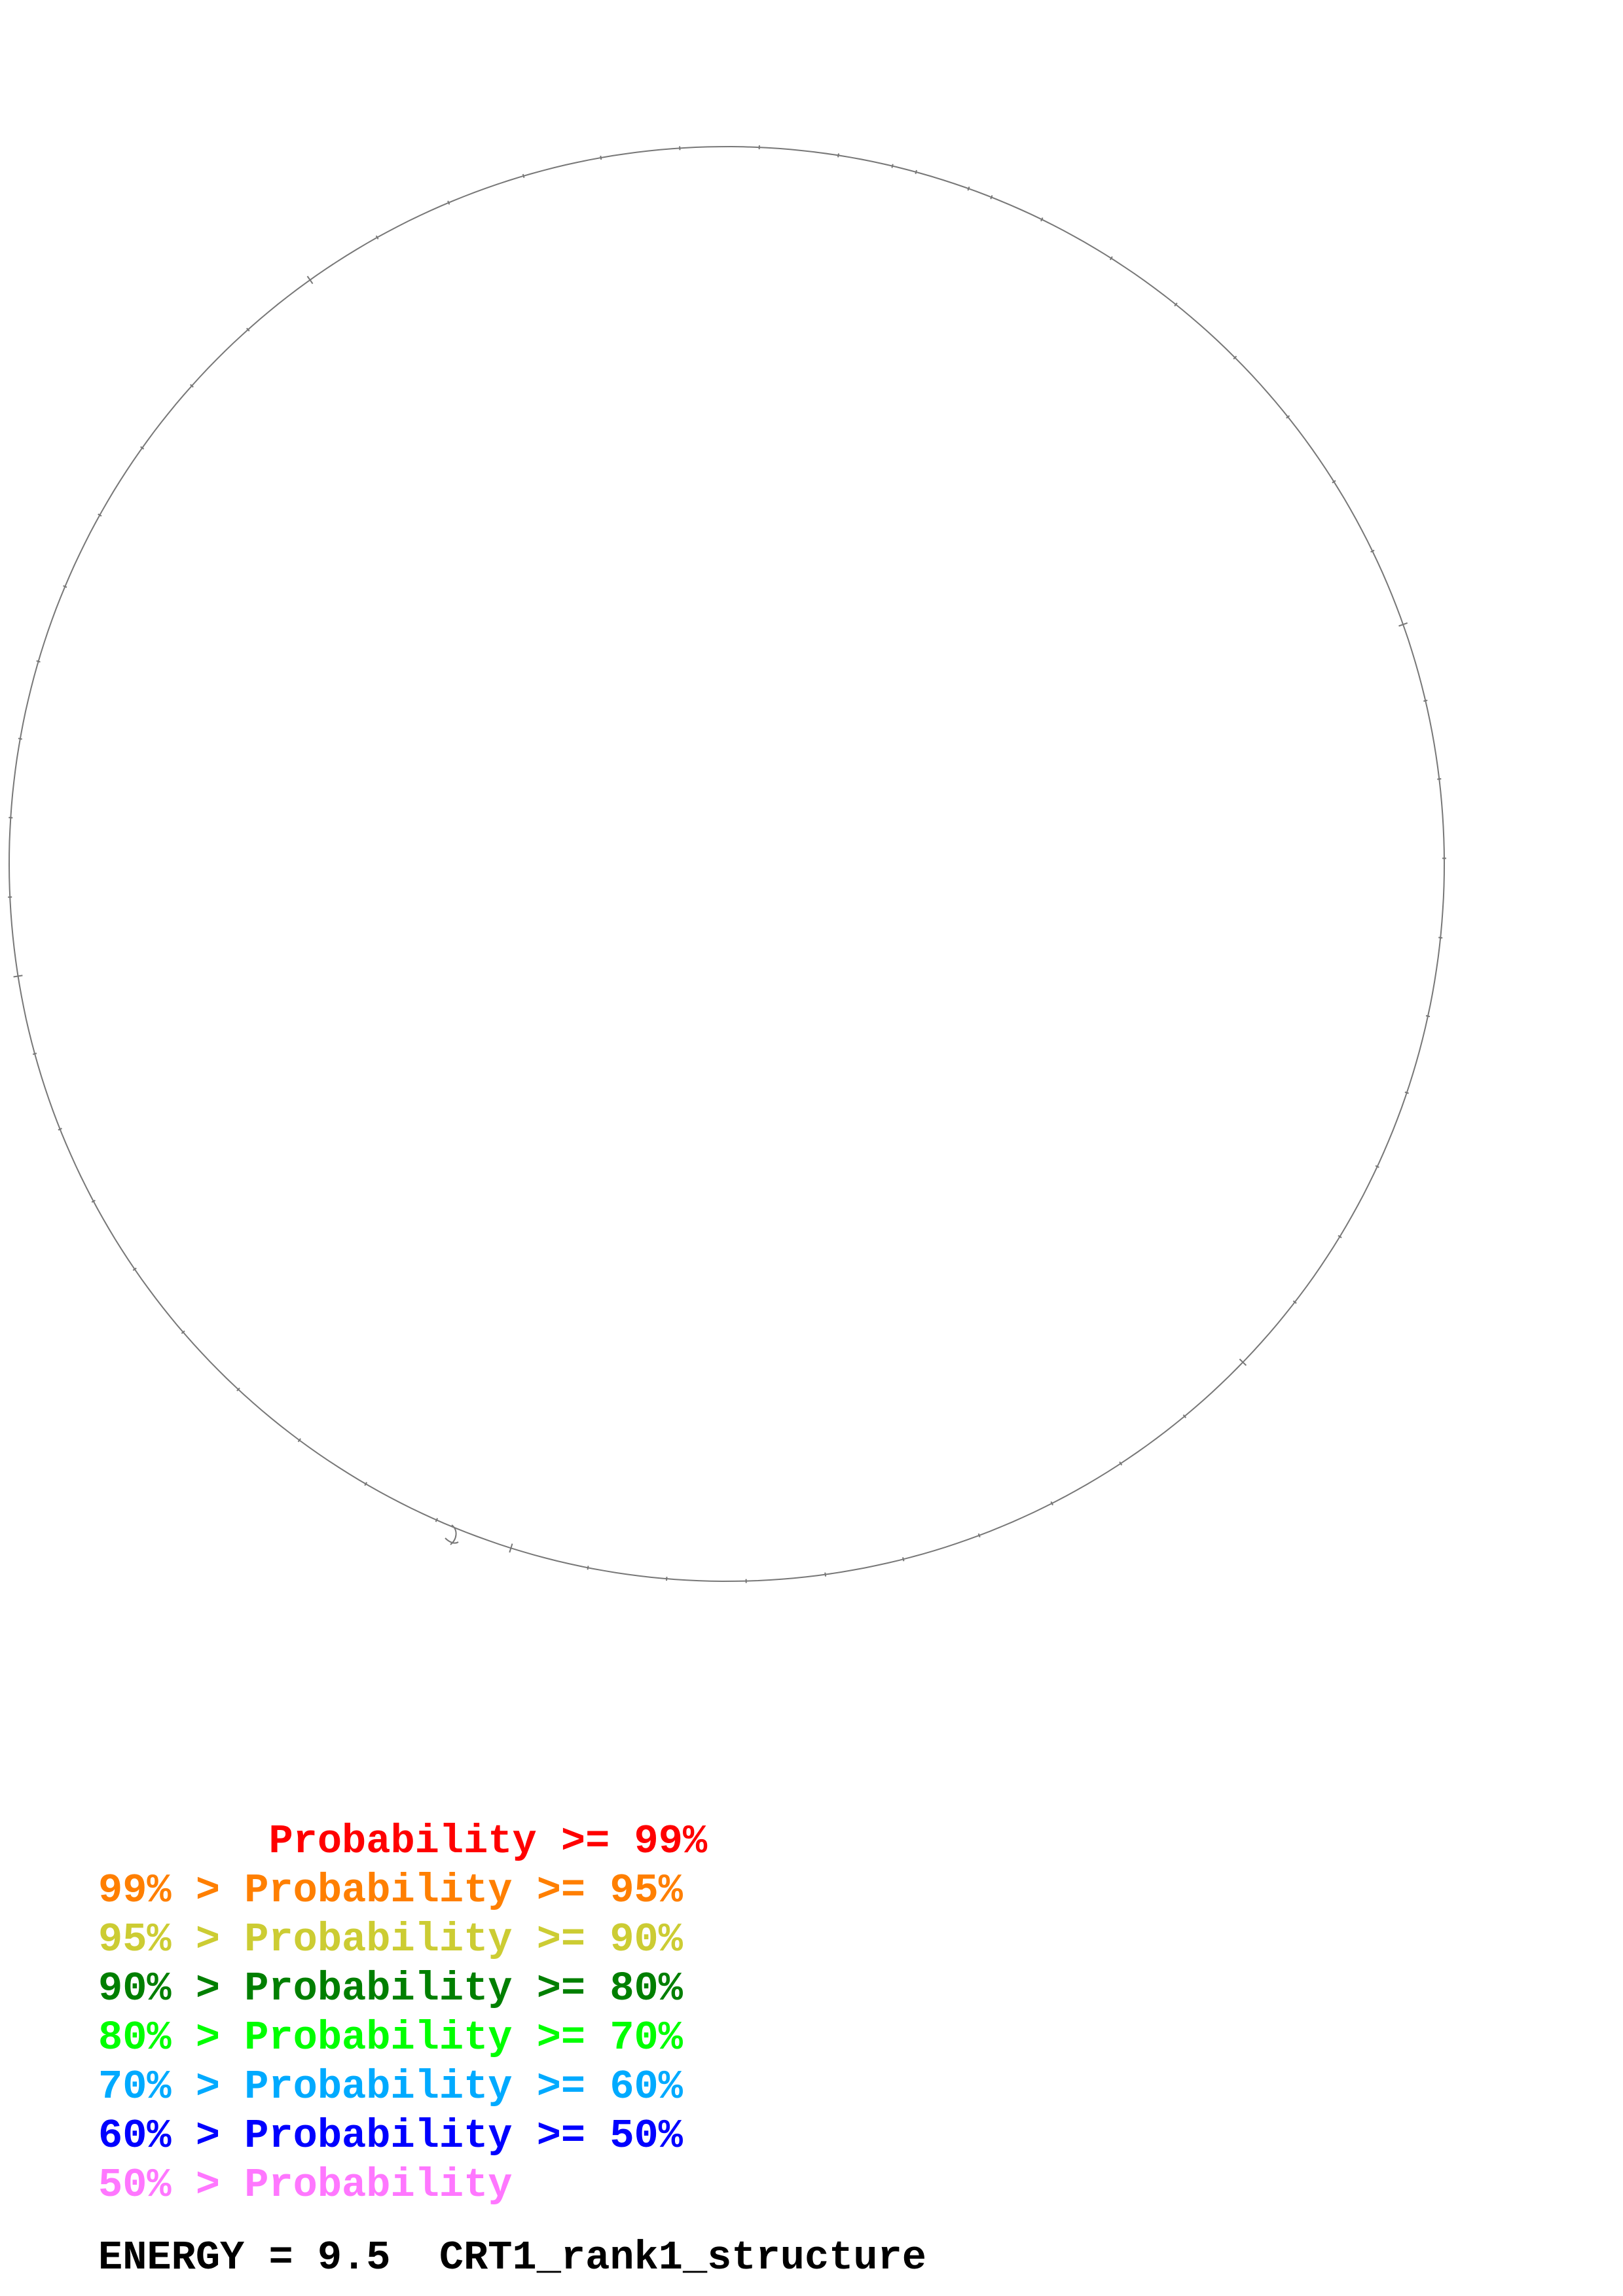 This screenshot has width=1623, height=2296. What do you see at coordinates (512, 2257) in the screenshot?
I see `energy-structure-label: ENERGY = 9.5 CRT1_rank1_structure` at bounding box center [512, 2257].